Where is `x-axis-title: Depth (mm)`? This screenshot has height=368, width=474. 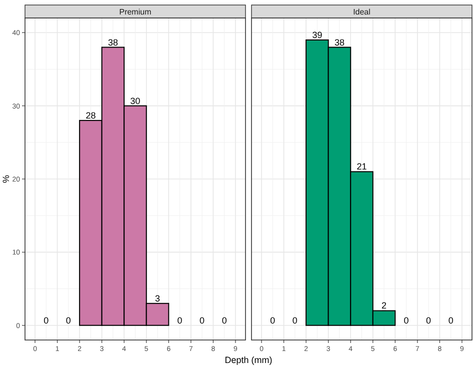 x-axis-title: Depth (mm) is located at coordinates (248, 360).